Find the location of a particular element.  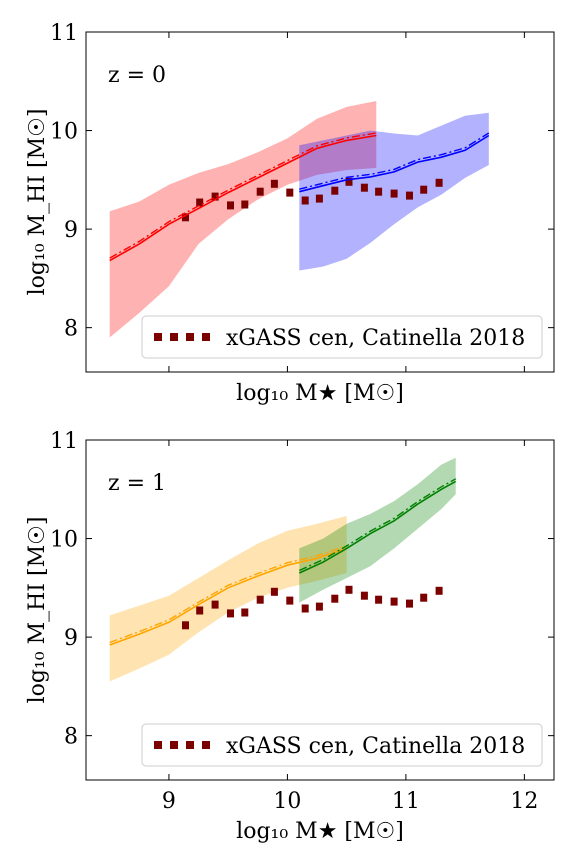

redshift-annotation: z = 0 is located at coordinates (137, 75).